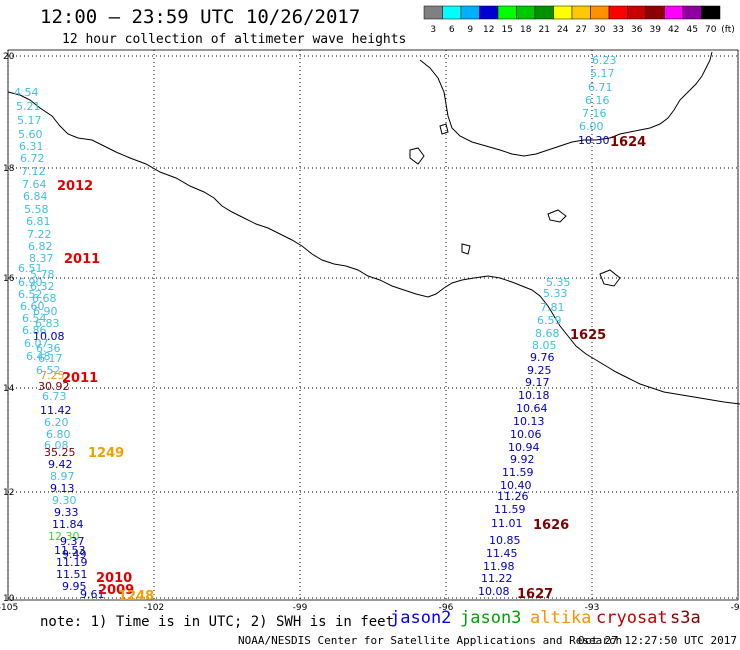  What do you see at coordinates (555, 293) in the screenshot?
I see `wave-height-value: 5.33` at bounding box center [555, 293].